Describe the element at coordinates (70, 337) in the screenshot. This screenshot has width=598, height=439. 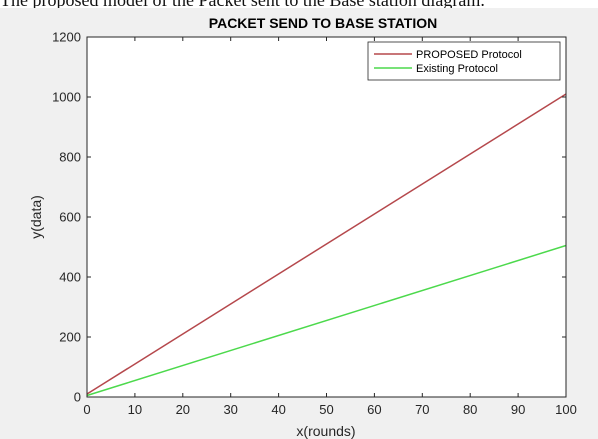
I see `y-tick-label: 200` at that location.